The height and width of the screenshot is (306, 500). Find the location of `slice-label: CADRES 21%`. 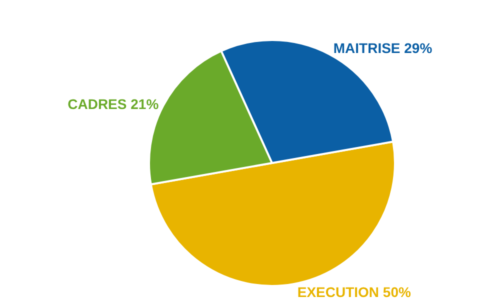

slice-label: CADRES 21% is located at coordinates (114, 104).